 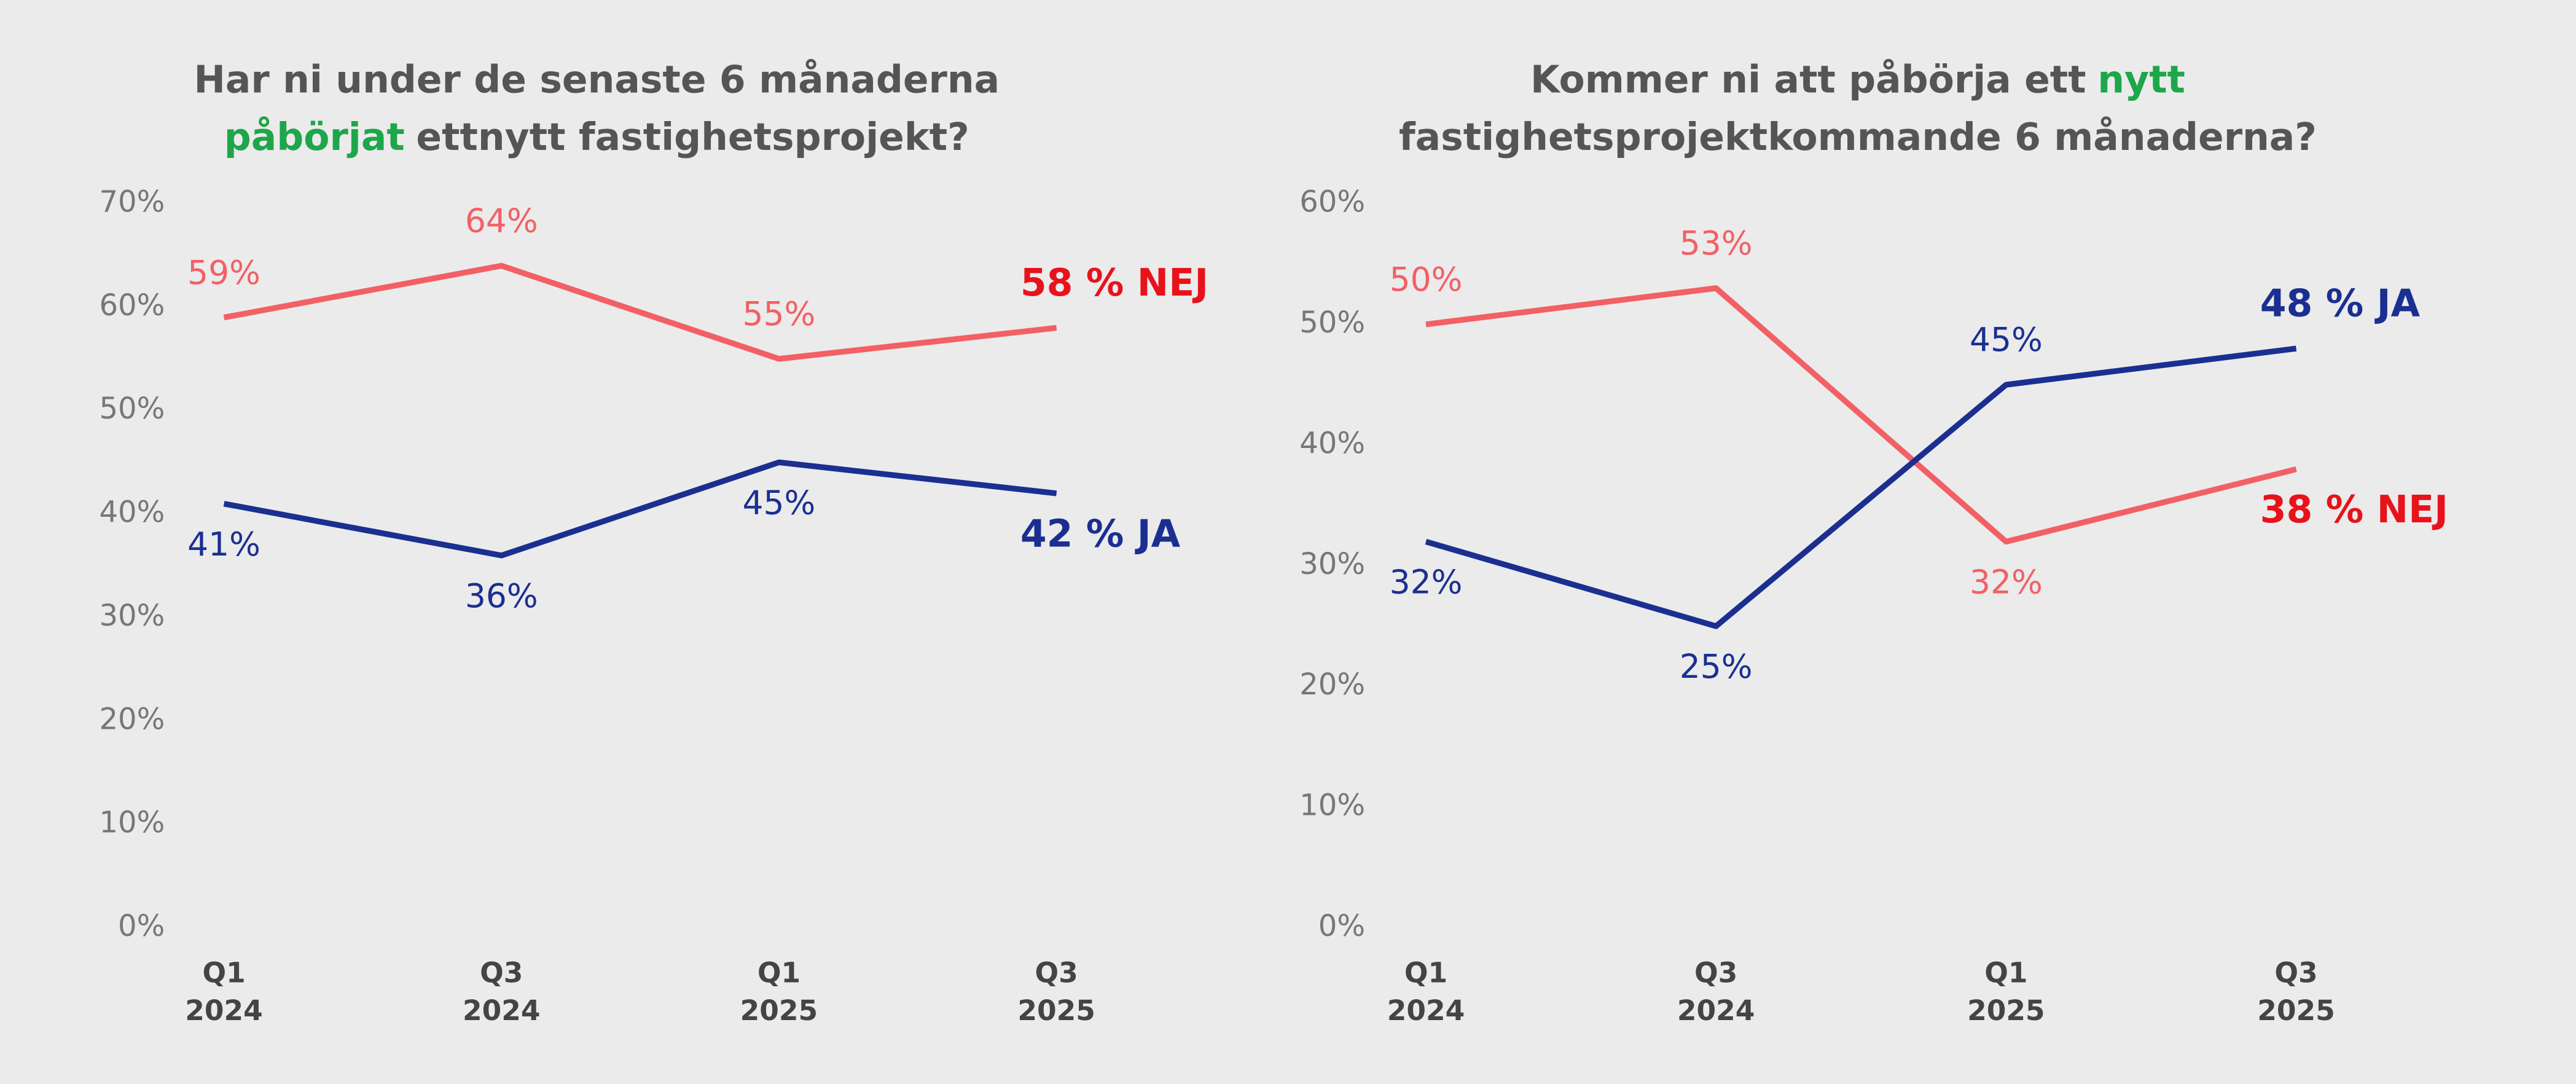 I want to click on end-label: 42 % JA, so click(x=1100, y=534).